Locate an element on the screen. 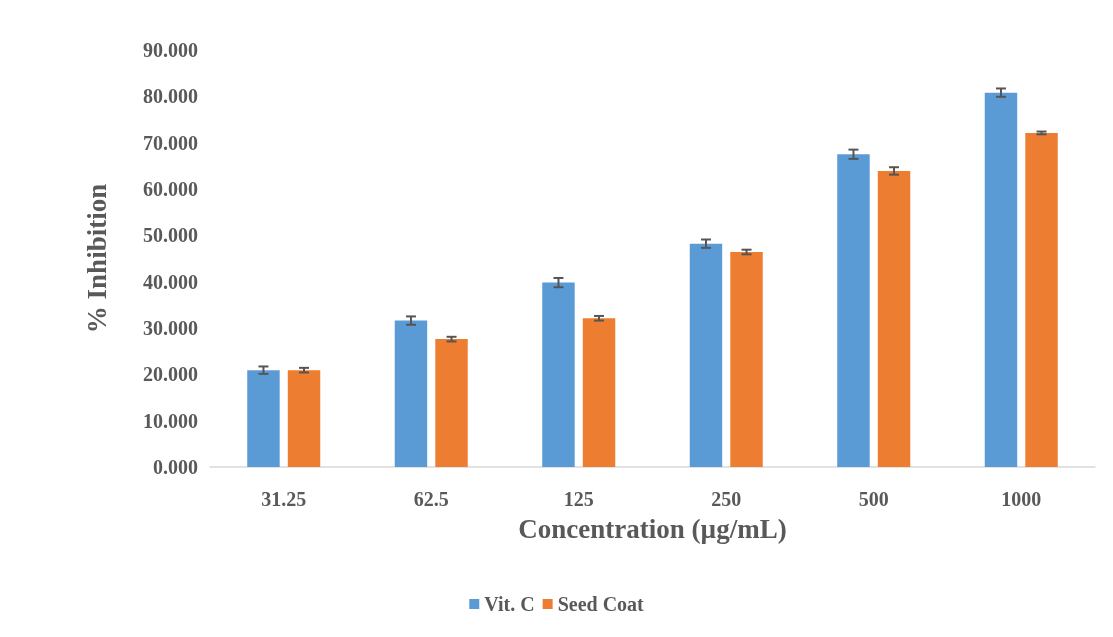 The height and width of the screenshot is (637, 1113). y-tick-label: 50.000 is located at coordinates (170, 235).